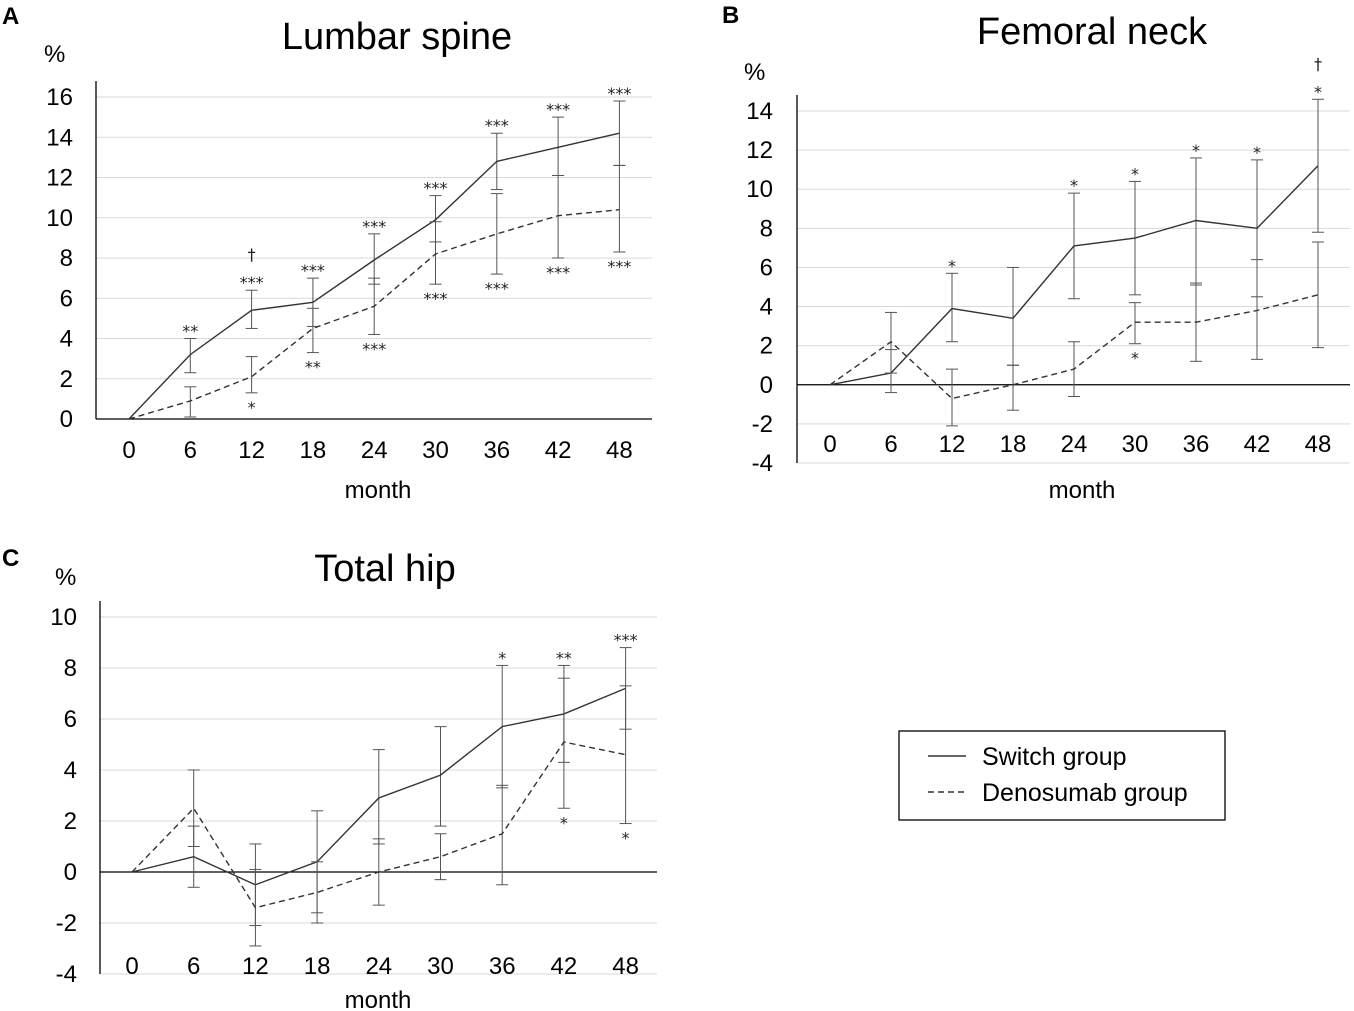  I want to click on y-tick-label: 16, so click(59, 97).